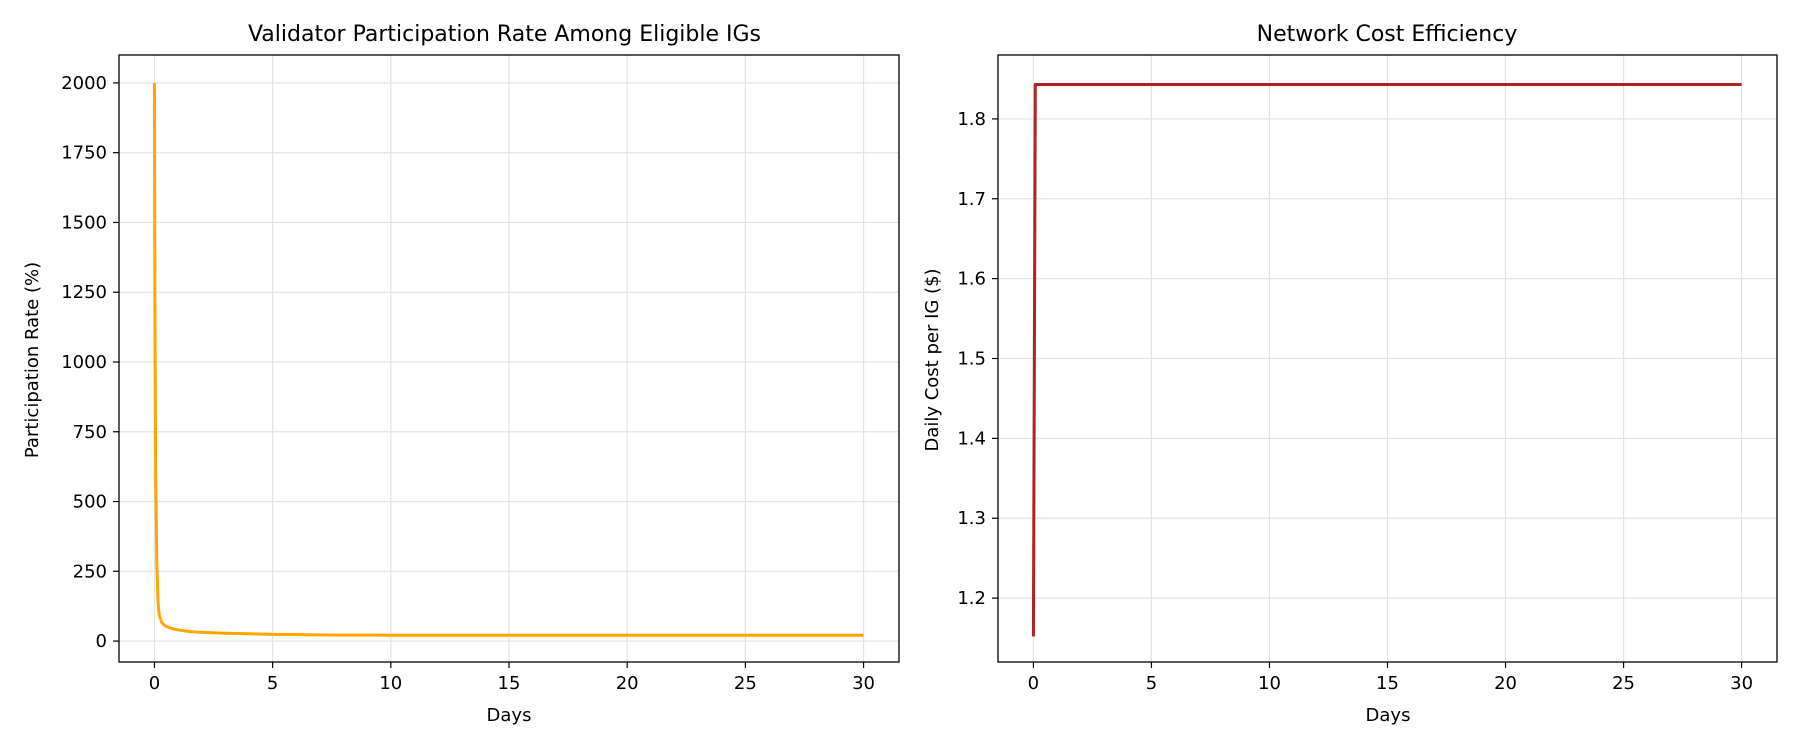 The width and height of the screenshot is (1800, 754). What do you see at coordinates (90, 502) in the screenshot?
I see `y-tick-label: 500` at bounding box center [90, 502].